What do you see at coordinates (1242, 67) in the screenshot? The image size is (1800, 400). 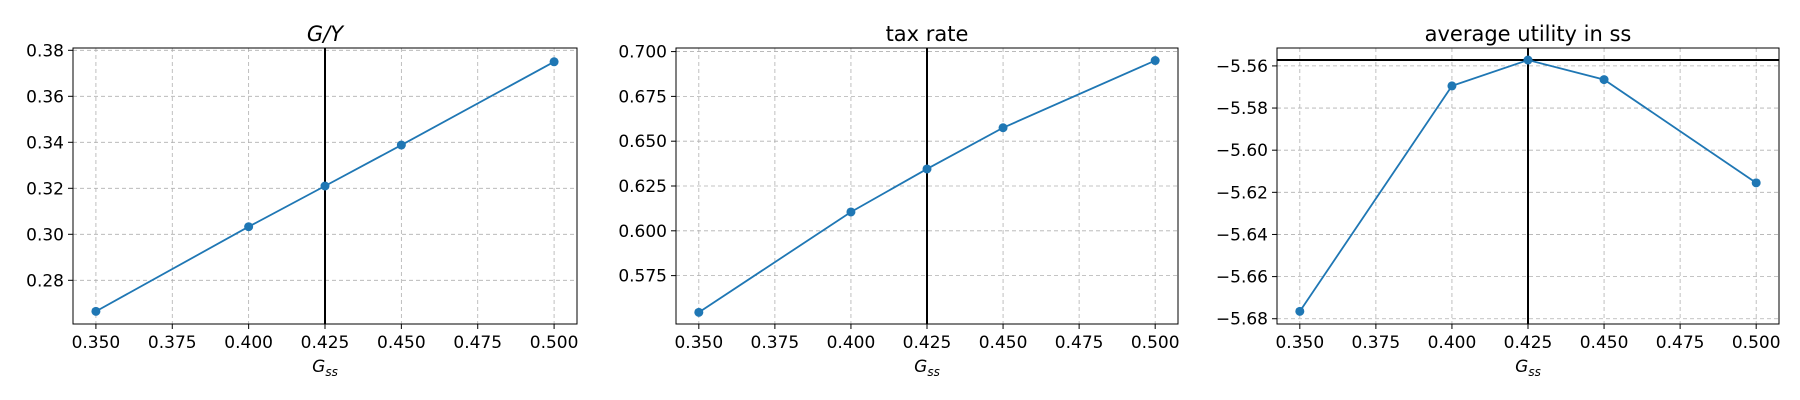 I see `y-tick-label: −5.56` at bounding box center [1242, 67].